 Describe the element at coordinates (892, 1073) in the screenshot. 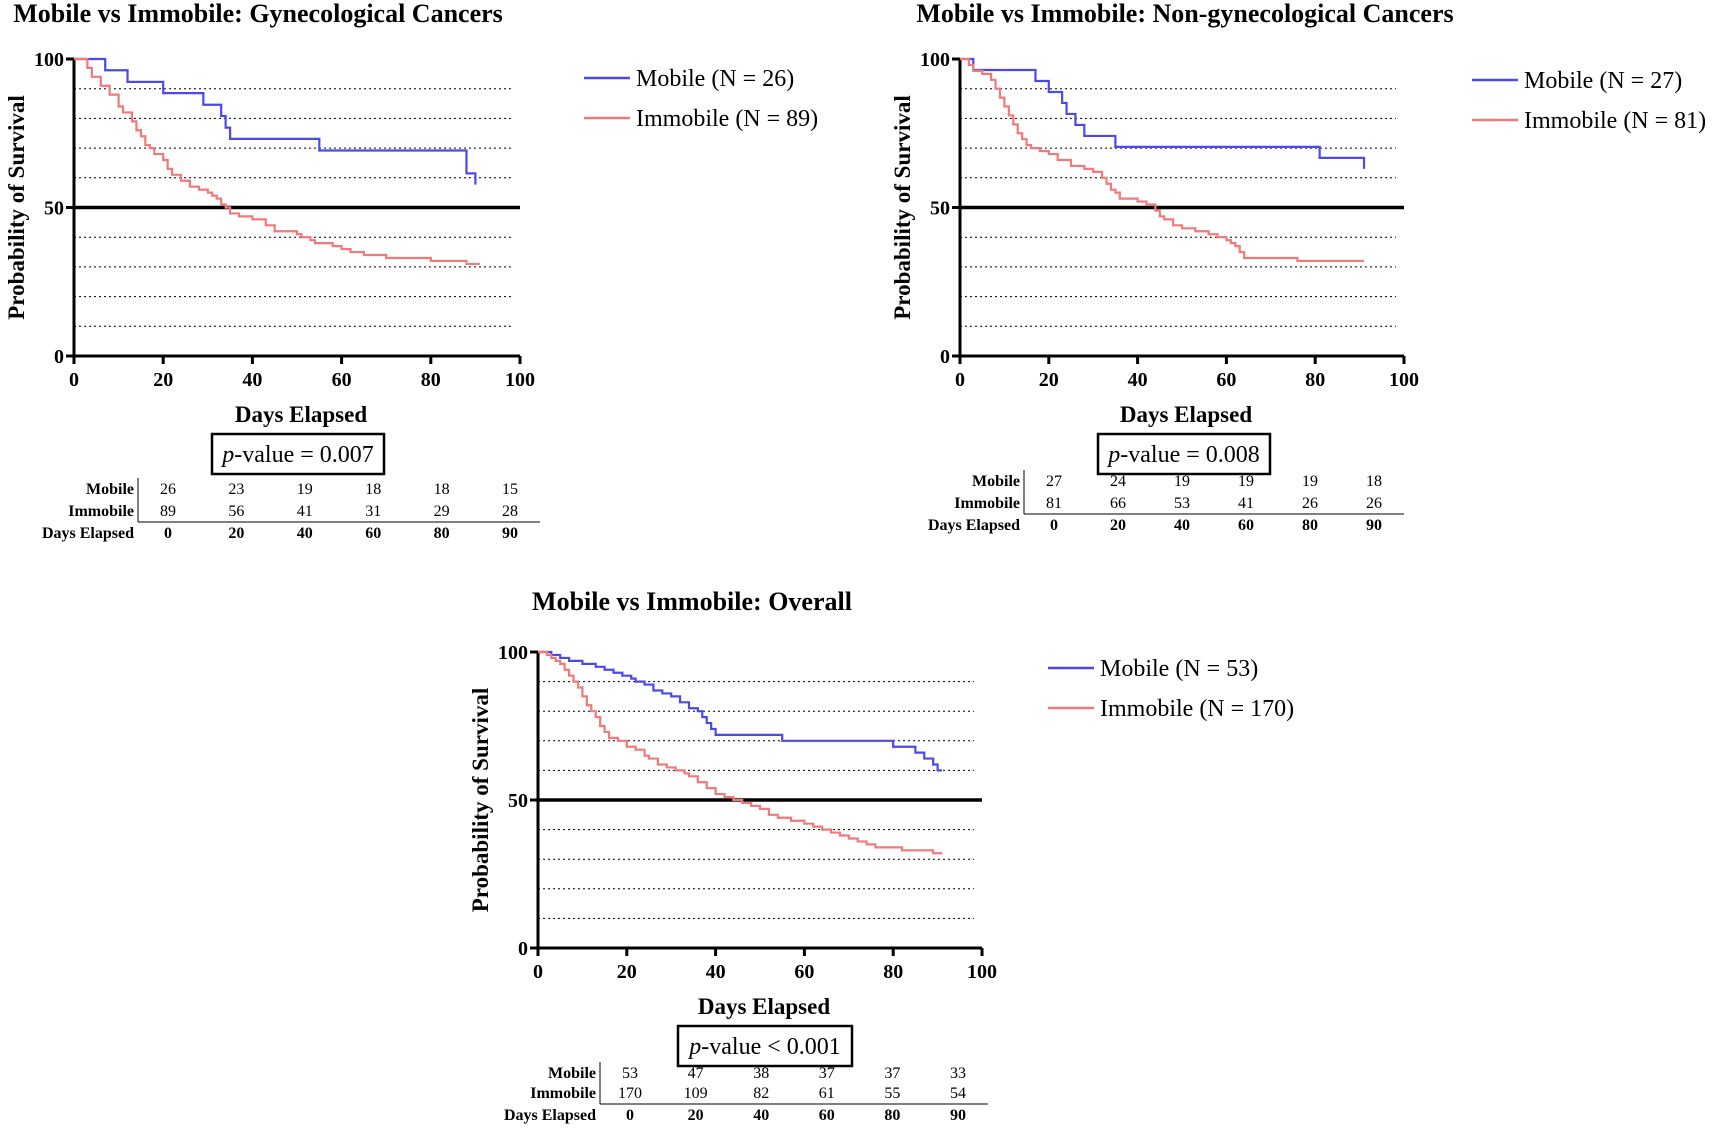

I see `risk-cell: 37` at that location.